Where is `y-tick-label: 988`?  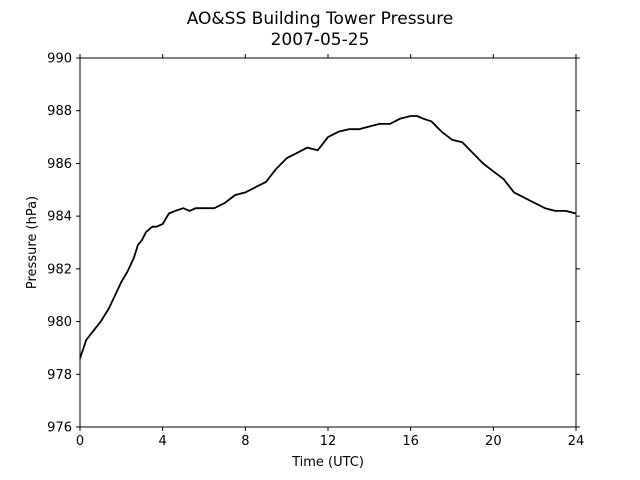 y-tick-label: 988 is located at coordinates (59, 111).